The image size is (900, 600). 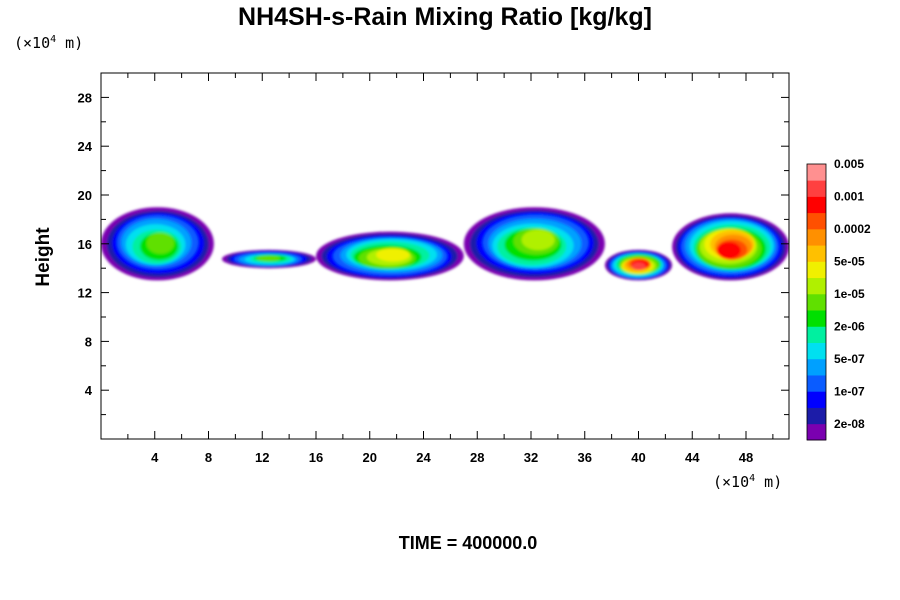 I want to click on x-unit-label: (×104 m), so click(x=747, y=482).